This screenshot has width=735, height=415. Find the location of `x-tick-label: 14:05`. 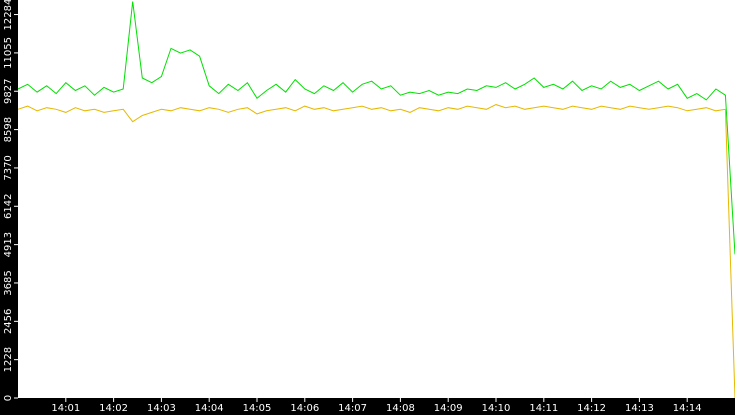

x-tick-label: 14:05 is located at coordinates (257, 408).